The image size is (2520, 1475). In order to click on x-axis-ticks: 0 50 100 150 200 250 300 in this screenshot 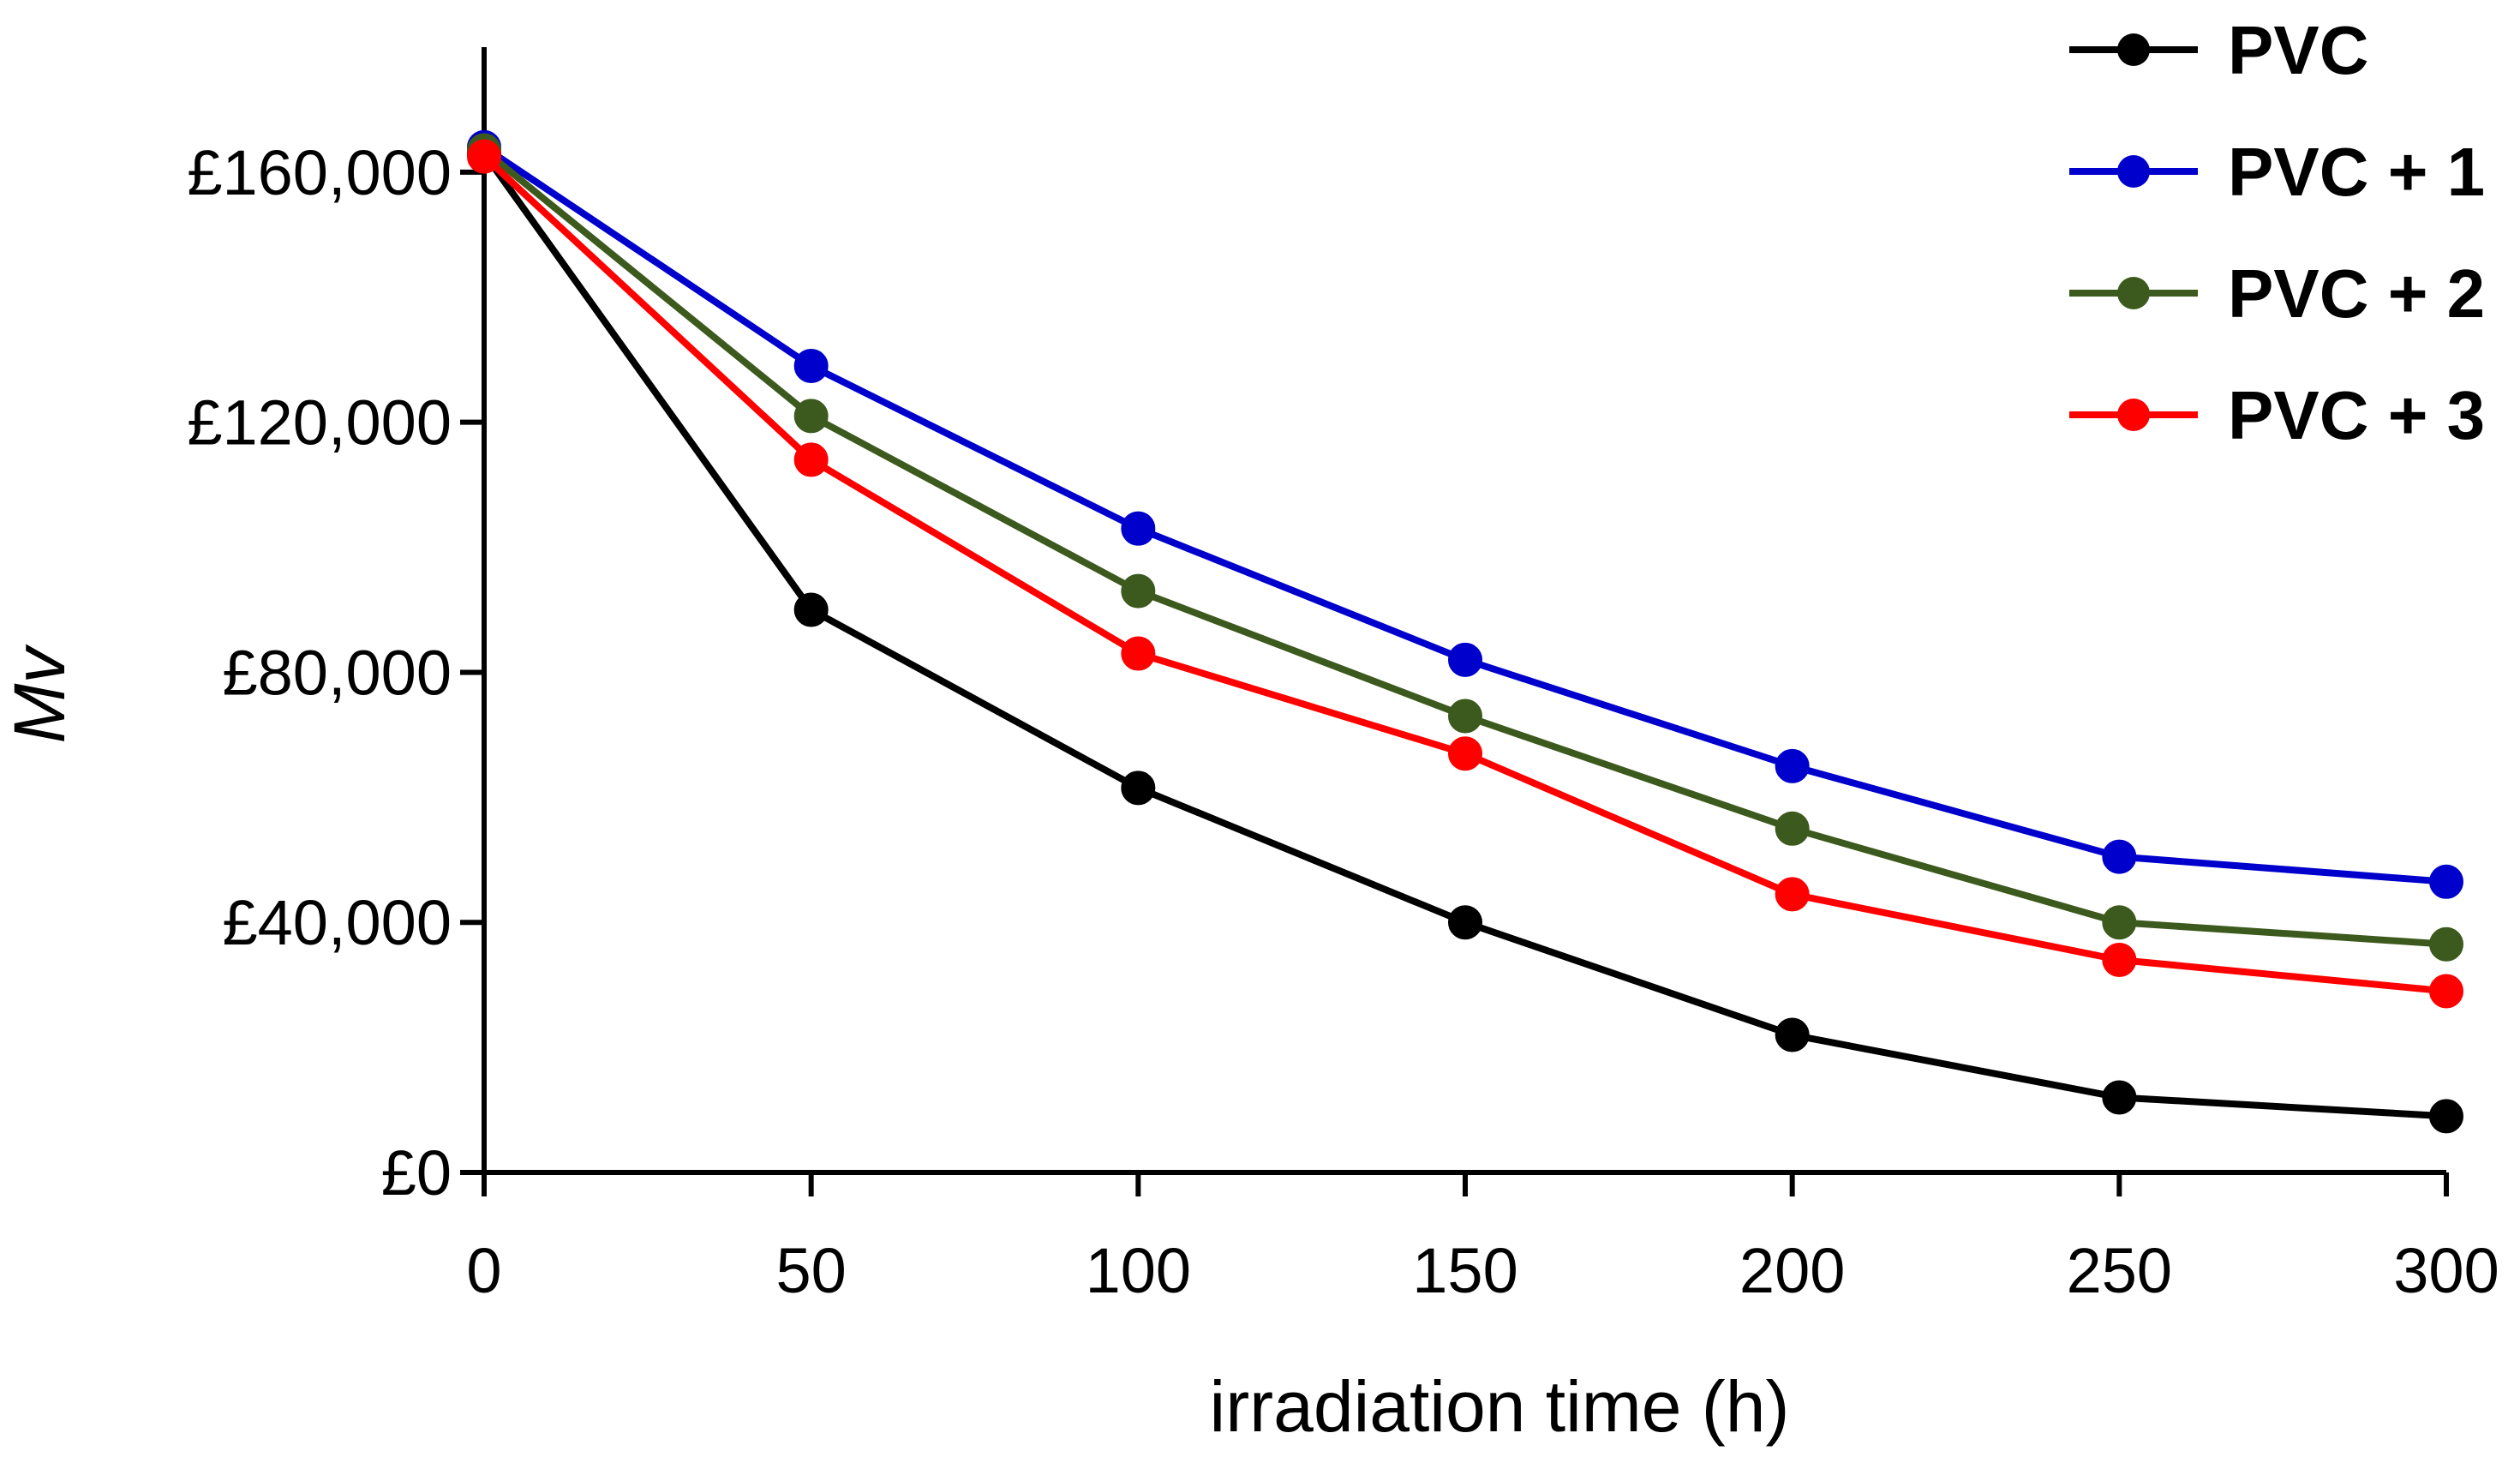, I will do `click(1482, 1239)`.